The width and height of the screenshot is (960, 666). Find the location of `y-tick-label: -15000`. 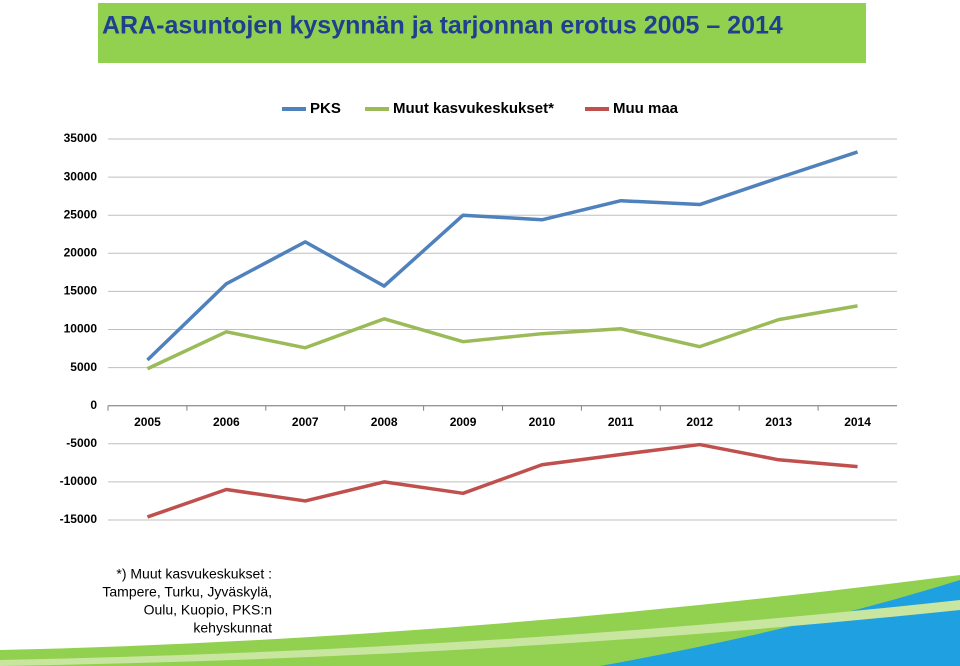

y-tick-label: -15000 is located at coordinates (79, 519).